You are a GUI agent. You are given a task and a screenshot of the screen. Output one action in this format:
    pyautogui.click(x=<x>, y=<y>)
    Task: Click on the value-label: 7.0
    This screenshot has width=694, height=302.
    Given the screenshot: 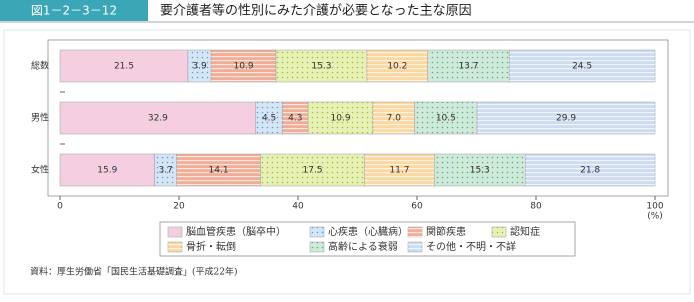 What is the action you would take?
    pyautogui.click(x=394, y=119)
    